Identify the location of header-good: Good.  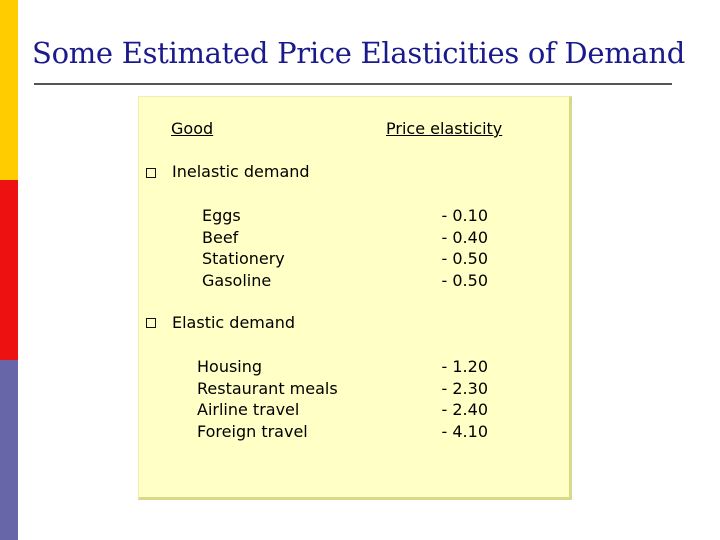
(192, 128).